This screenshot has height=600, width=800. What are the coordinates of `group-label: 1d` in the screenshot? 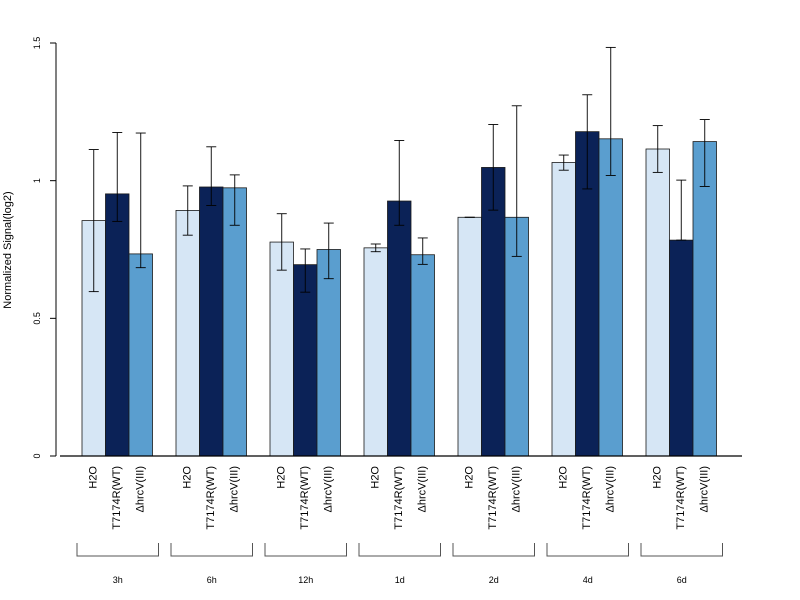 It's located at (400, 580).